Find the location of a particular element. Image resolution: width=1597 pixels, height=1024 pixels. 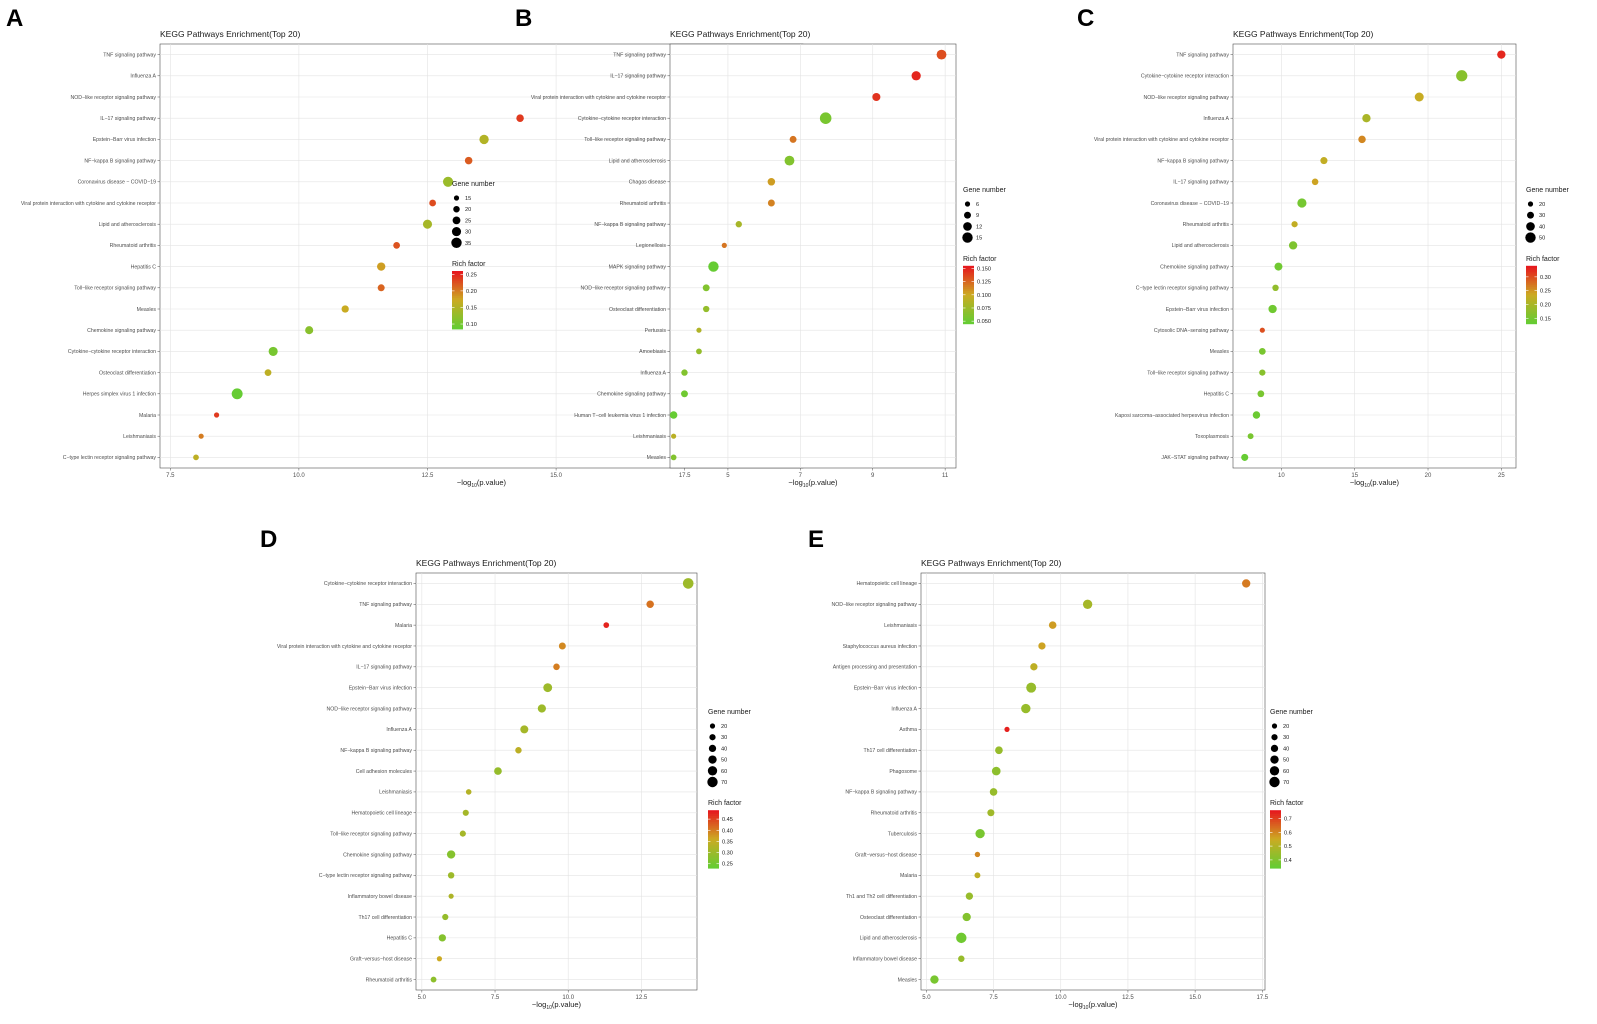

pathway-label: C−type lectin receptor signaling pathway is located at coordinates (1183, 289).